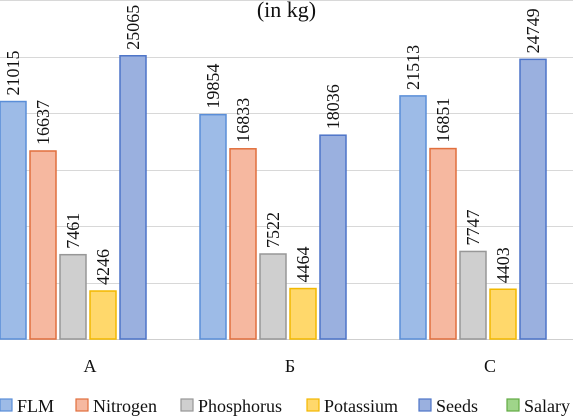 Image resolution: width=573 pixels, height=418 pixels. I want to click on legend-label: Nitrogen, so click(125, 406).